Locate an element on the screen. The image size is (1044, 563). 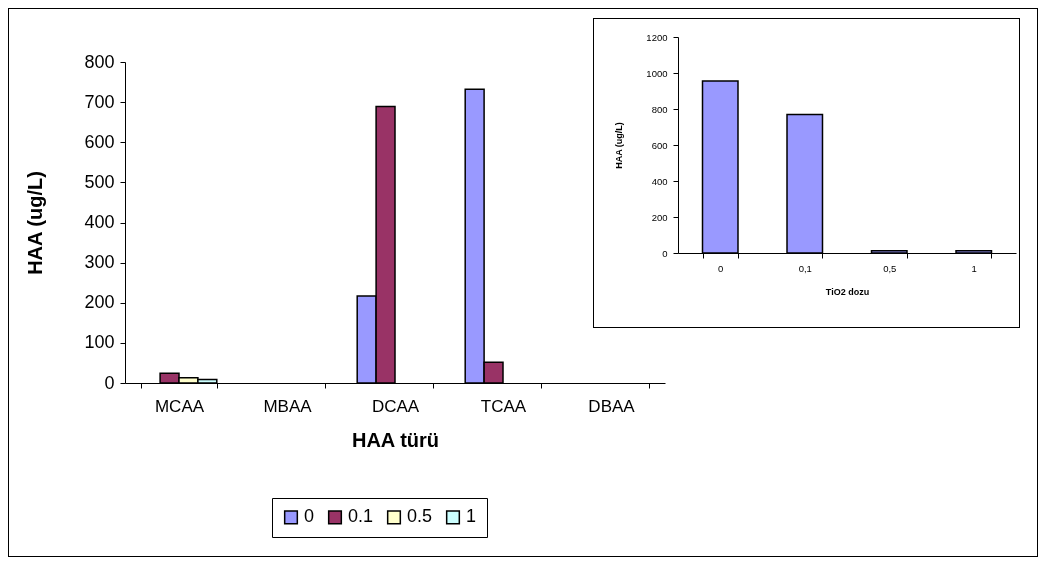
x-tick-label: MBAA is located at coordinates (288, 406).